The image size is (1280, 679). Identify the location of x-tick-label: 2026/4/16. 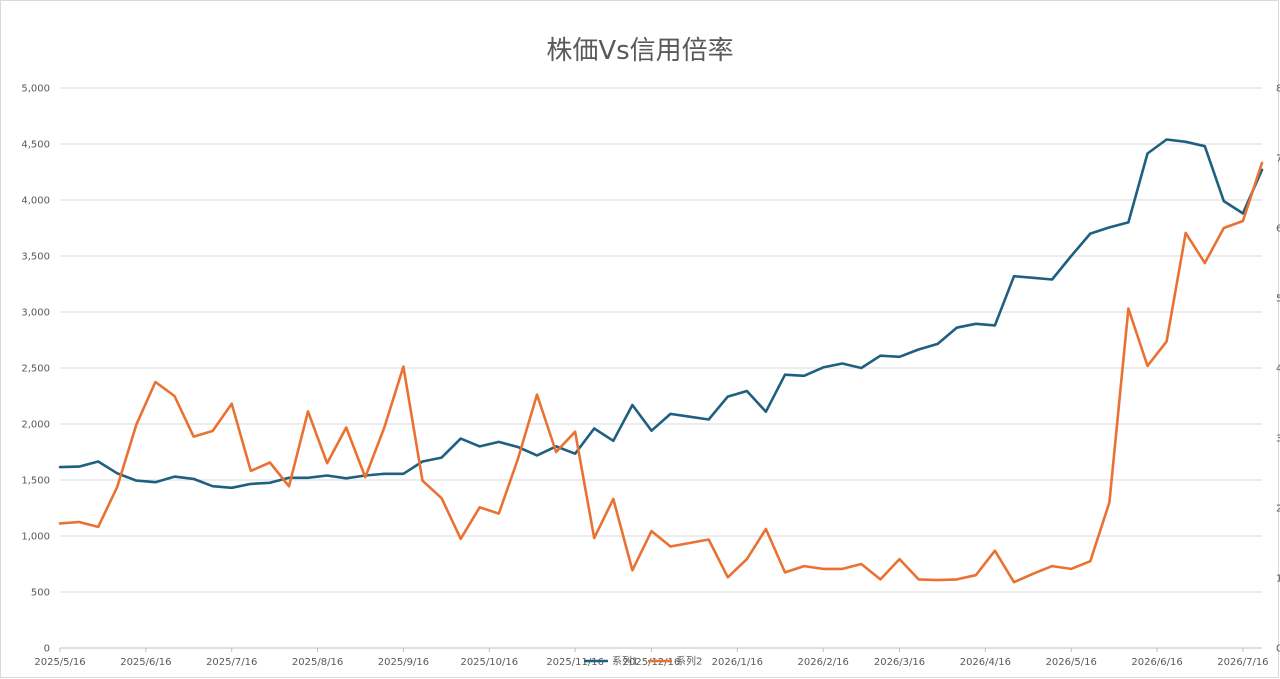
(985, 662).